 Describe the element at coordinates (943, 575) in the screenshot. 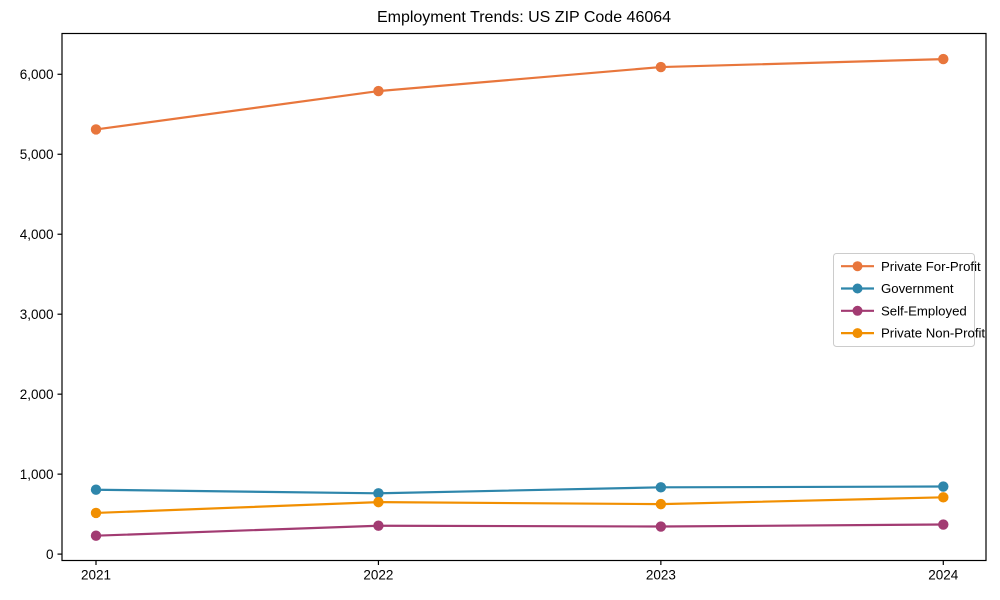

I see `x-axis-tick-label: 2024` at that location.